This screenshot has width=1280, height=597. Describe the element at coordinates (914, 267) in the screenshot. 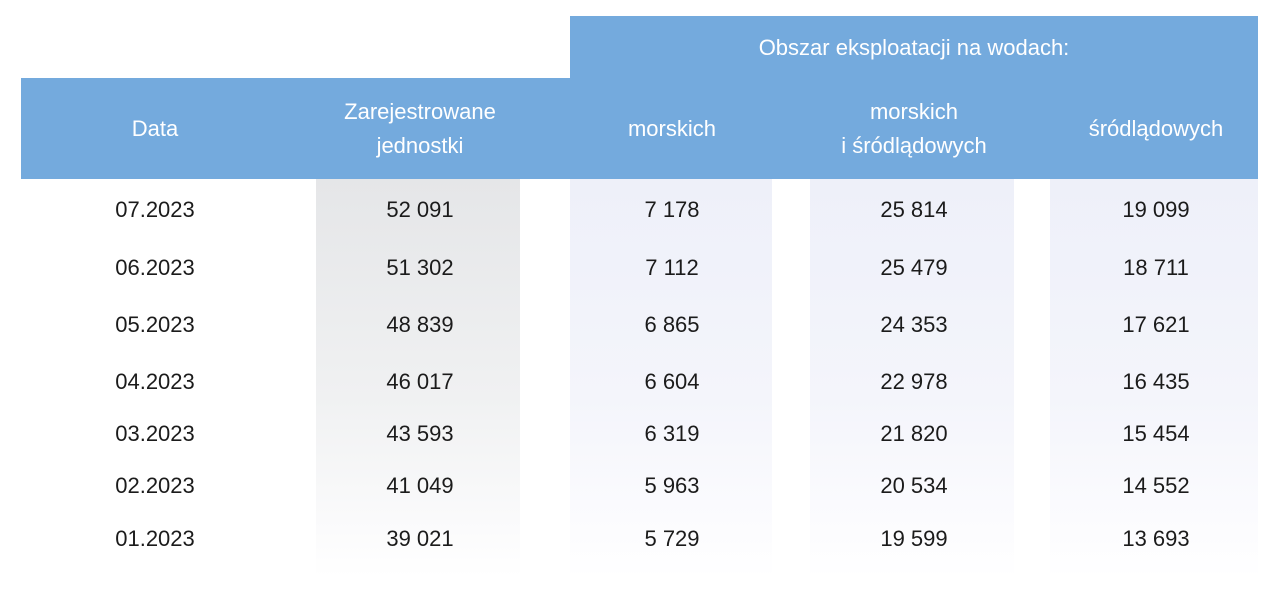

I see `cell-sea-and-inland: 25 479` at that location.